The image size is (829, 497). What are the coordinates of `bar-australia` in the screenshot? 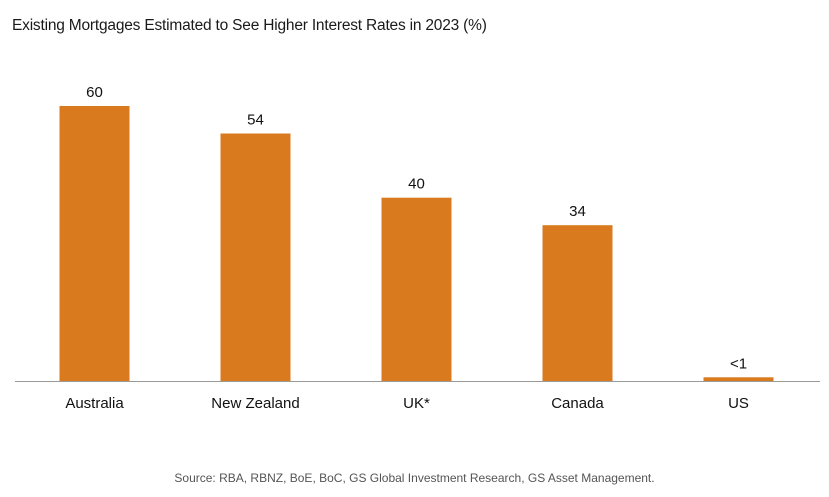 It's located at (94, 243).